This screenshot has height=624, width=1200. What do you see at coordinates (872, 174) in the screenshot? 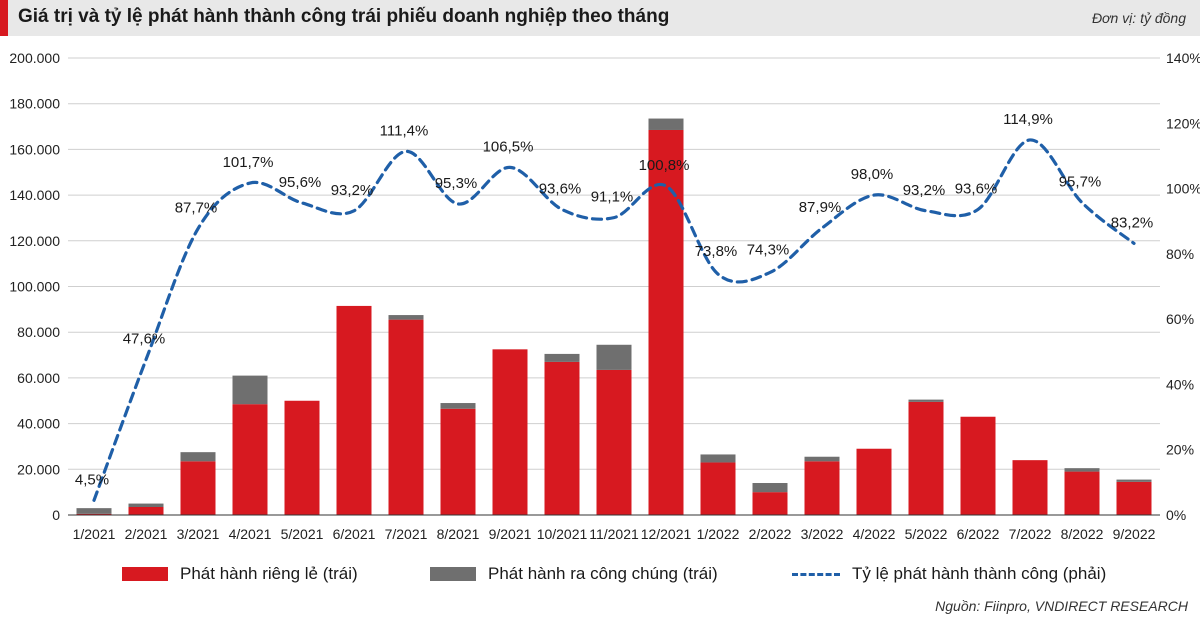
I see `rate-data-label: 98,0%` at bounding box center [872, 174].